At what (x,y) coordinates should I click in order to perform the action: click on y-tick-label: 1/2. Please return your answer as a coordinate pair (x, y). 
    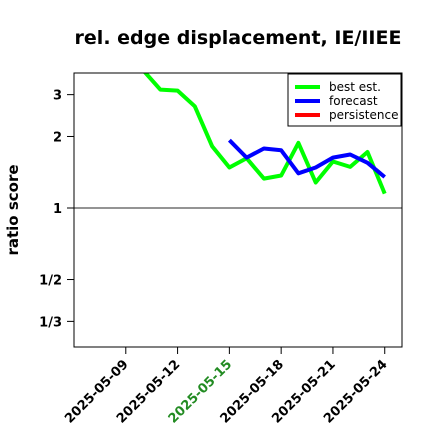
    Looking at the image, I should click on (50, 281).